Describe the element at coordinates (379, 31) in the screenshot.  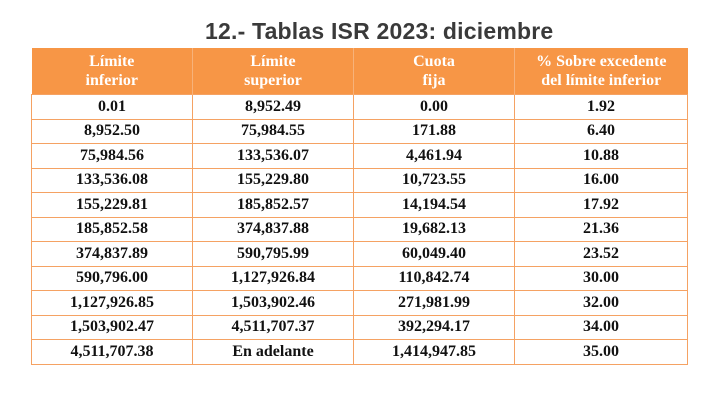
I see `page-title: 12.- Tablas ISR 2023: diciembre` at that location.